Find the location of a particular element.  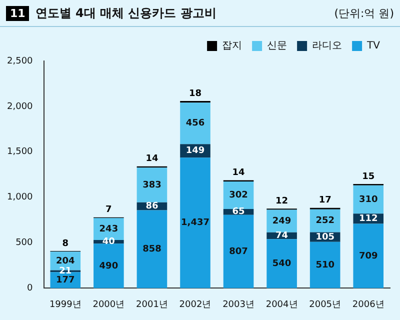

legend-label: TV is located at coordinates (373, 46).